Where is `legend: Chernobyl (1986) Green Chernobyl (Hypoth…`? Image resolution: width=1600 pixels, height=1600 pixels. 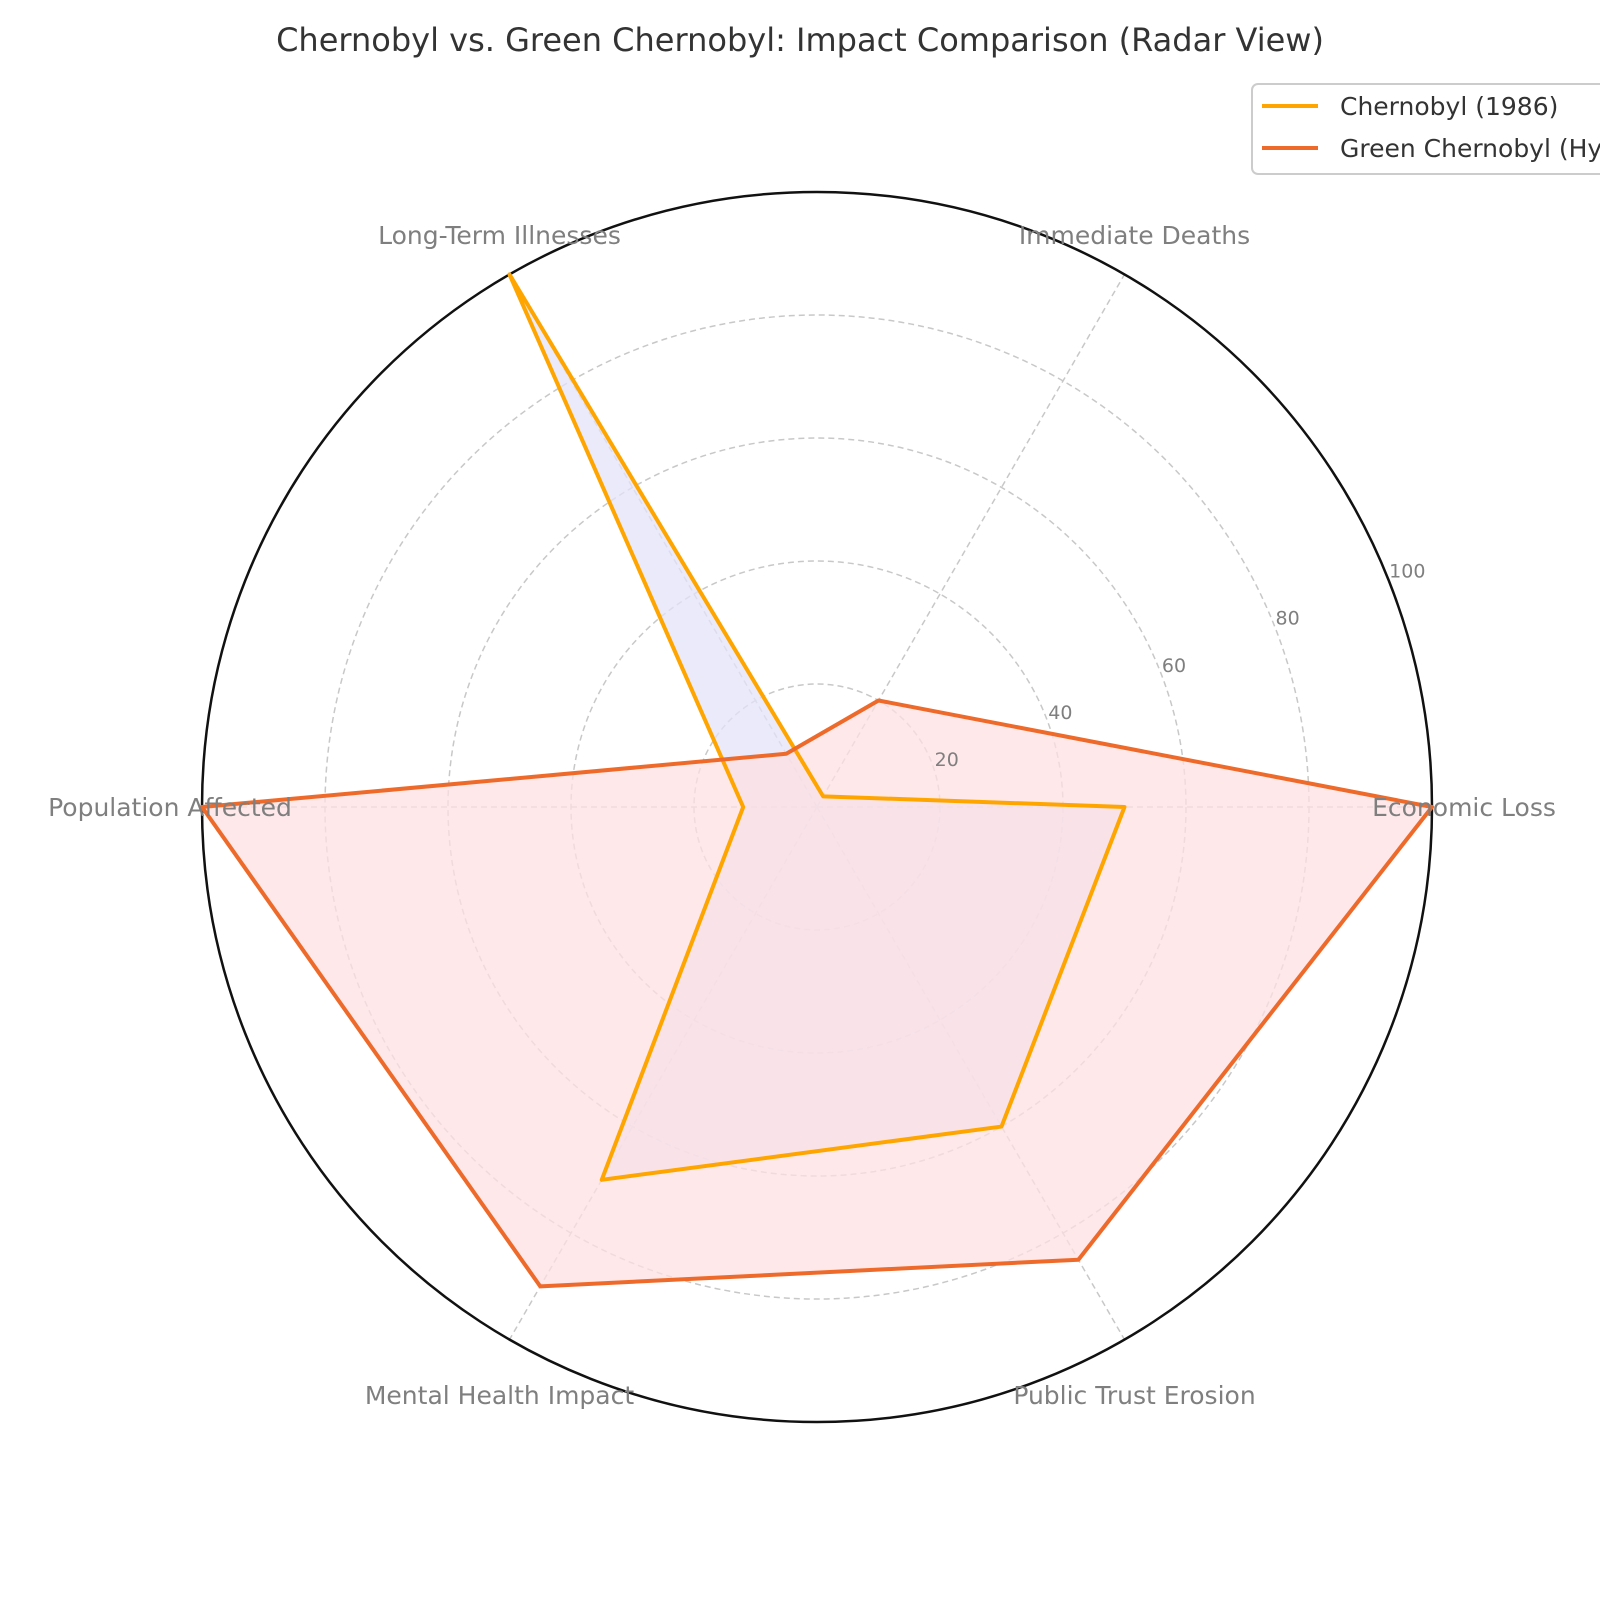
legend: Chernobyl (1986) Green Chernobyl (Hypoth… is located at coordinates (1425, 129).